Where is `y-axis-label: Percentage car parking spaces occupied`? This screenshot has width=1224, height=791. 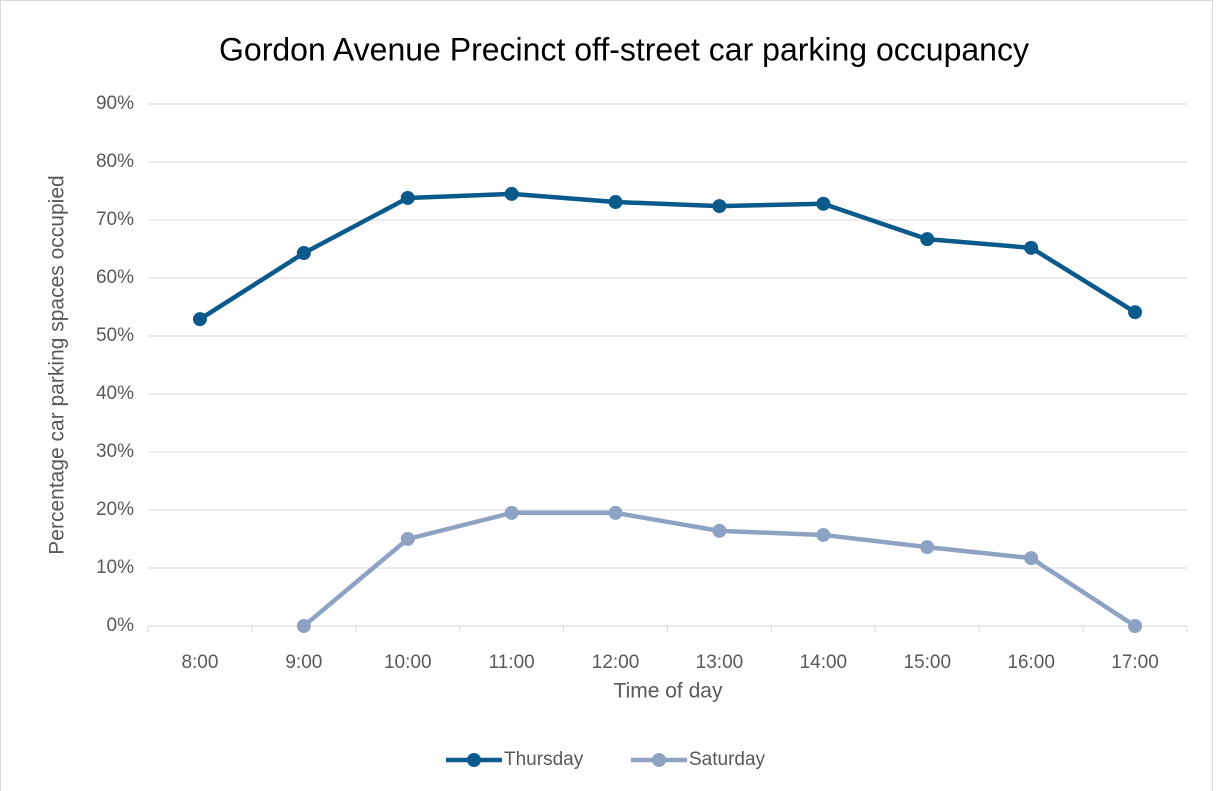 y-axis-label: Percentage car parking spaces occupied is located at coordinates (57, 364).